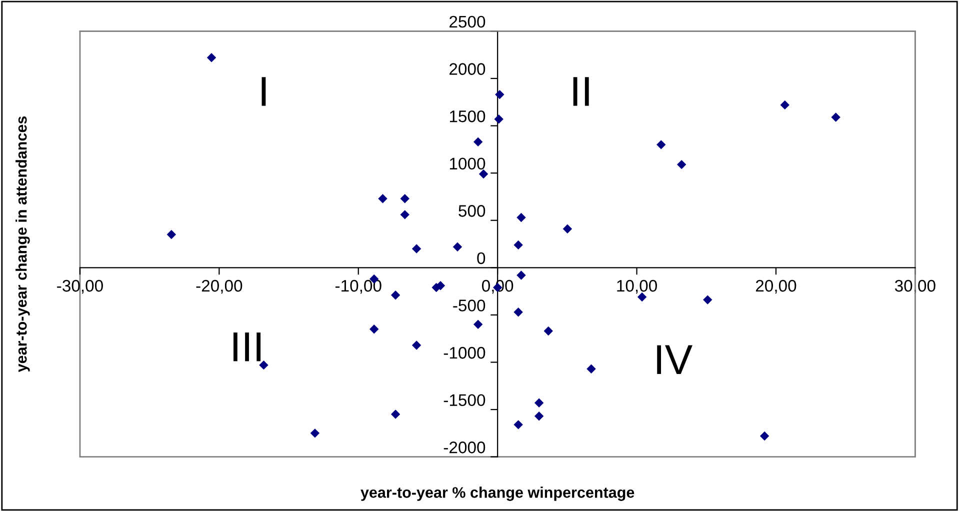  Describe the element at coordinates (481, 258) in the screenshot. I see `y-tick-label: 0` at that location.